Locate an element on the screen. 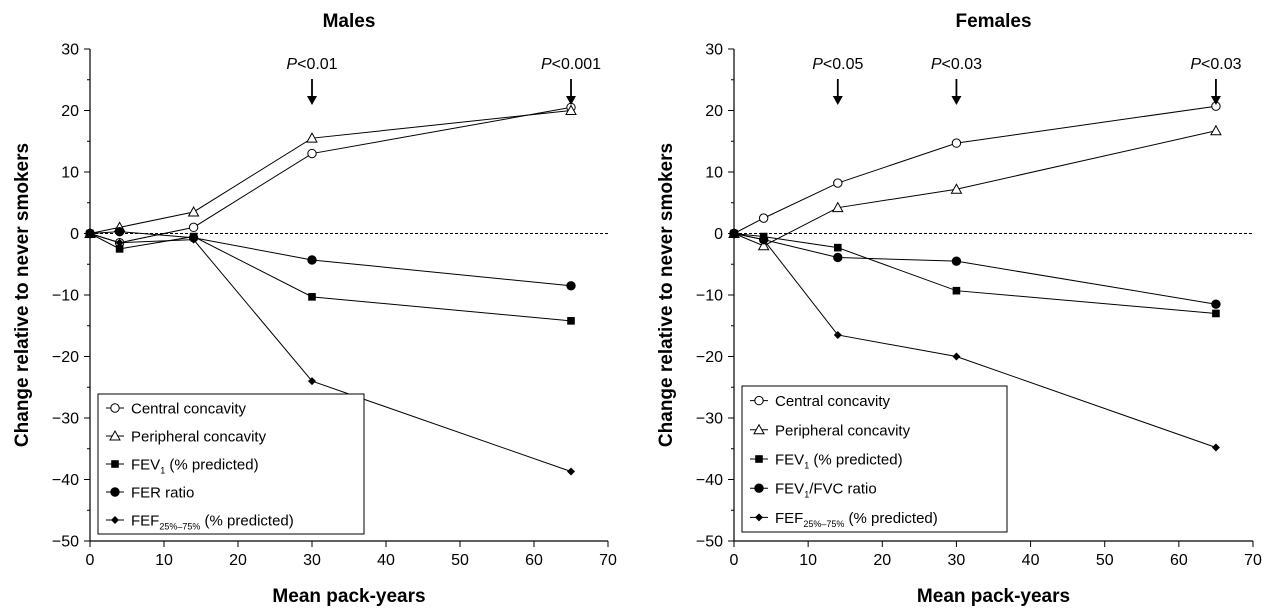 The image size is (1281, 610). p-value-label: P<0.05 is located at coordinates (837, 64).